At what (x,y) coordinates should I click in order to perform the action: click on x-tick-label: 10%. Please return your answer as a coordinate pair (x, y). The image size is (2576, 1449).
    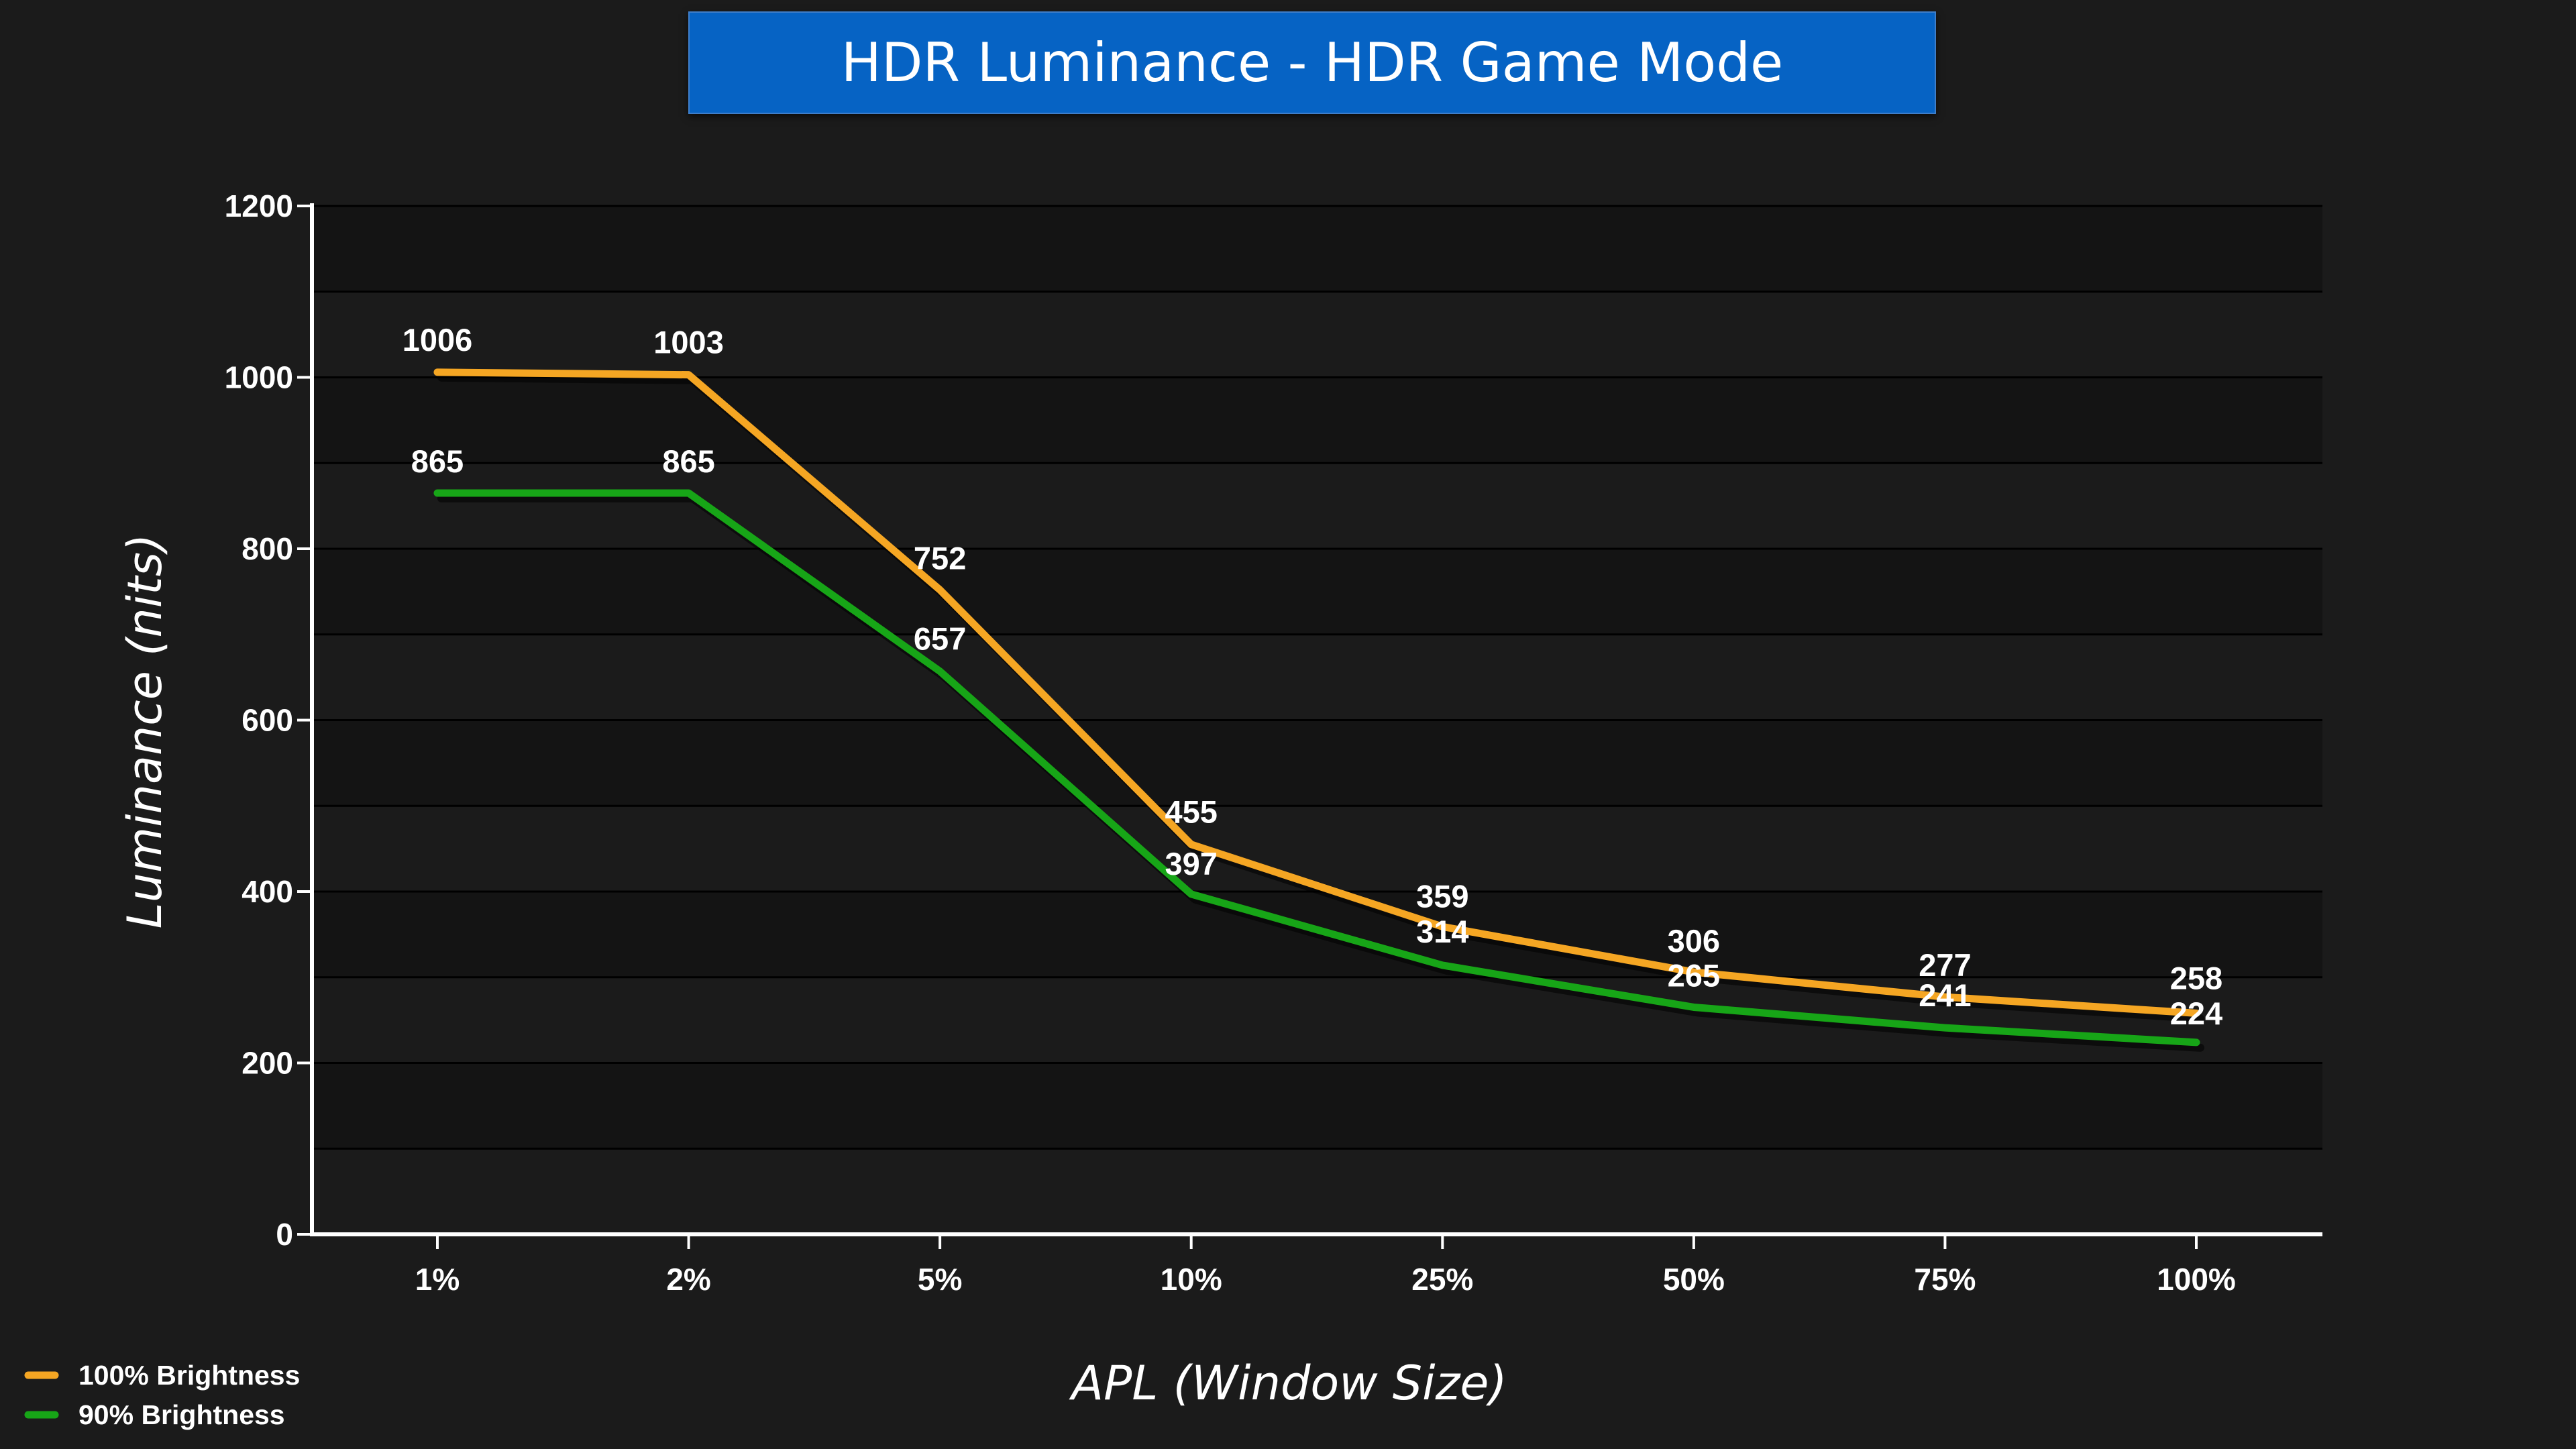
    Looking at the image, I should click on (1191, 1279).